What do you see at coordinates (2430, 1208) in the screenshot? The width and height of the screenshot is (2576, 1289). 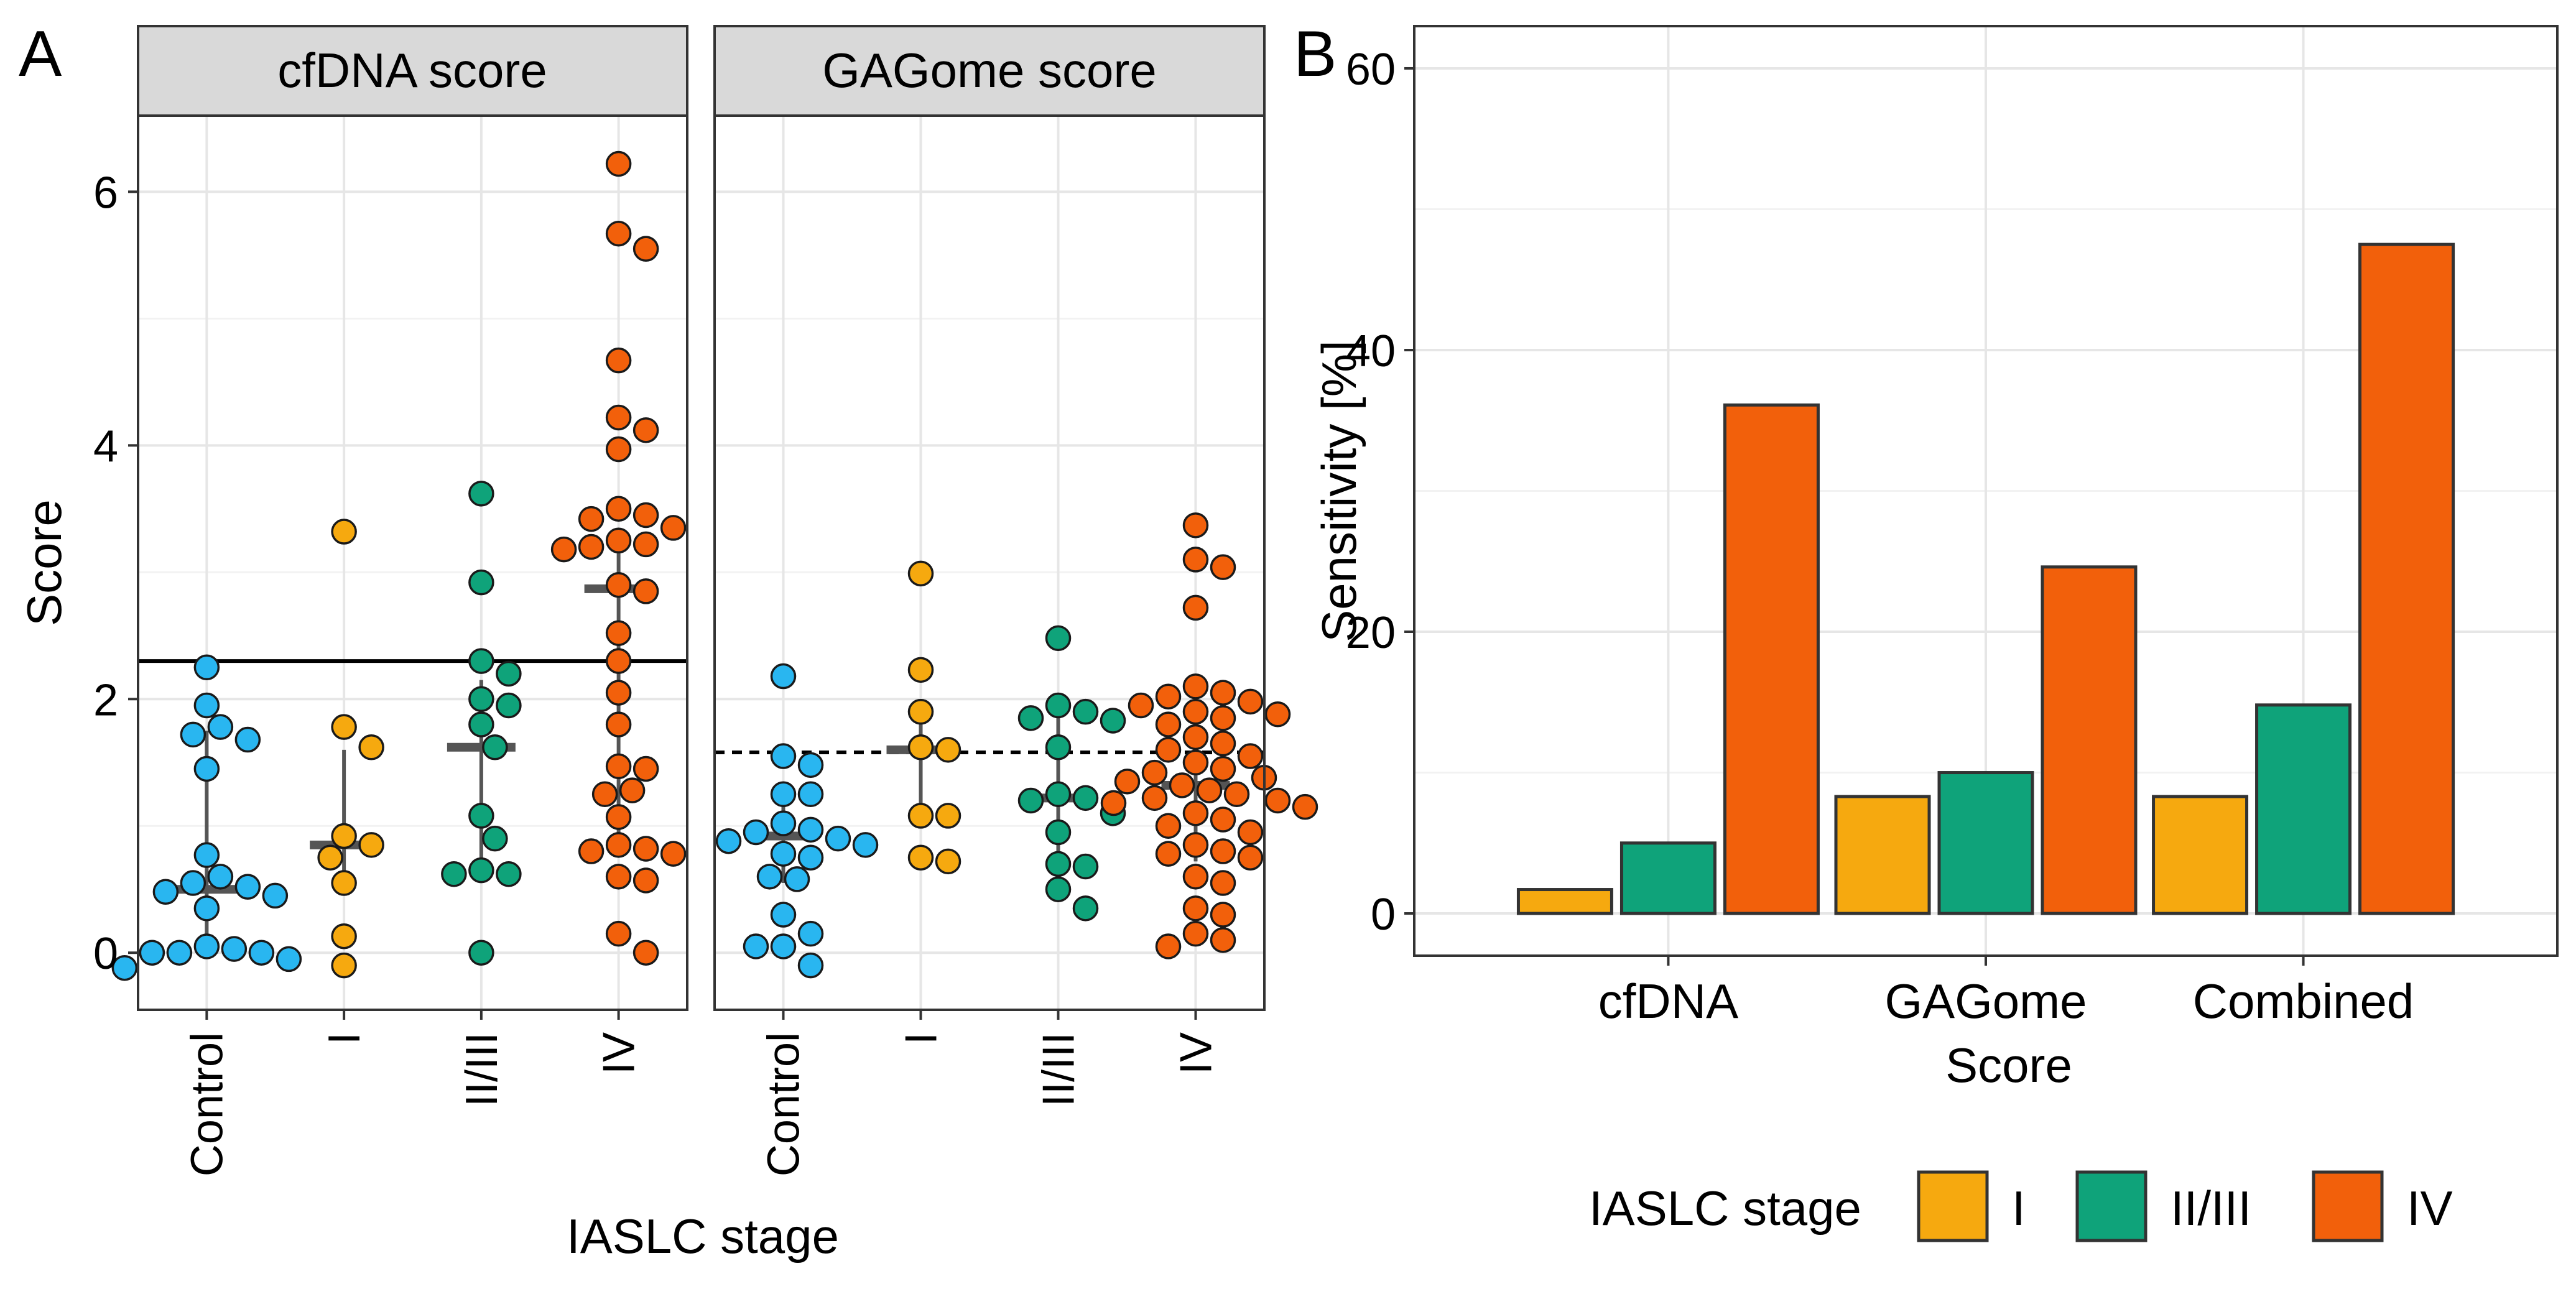 I see `legend-label: IV` at bounding box center [2430, 1208].